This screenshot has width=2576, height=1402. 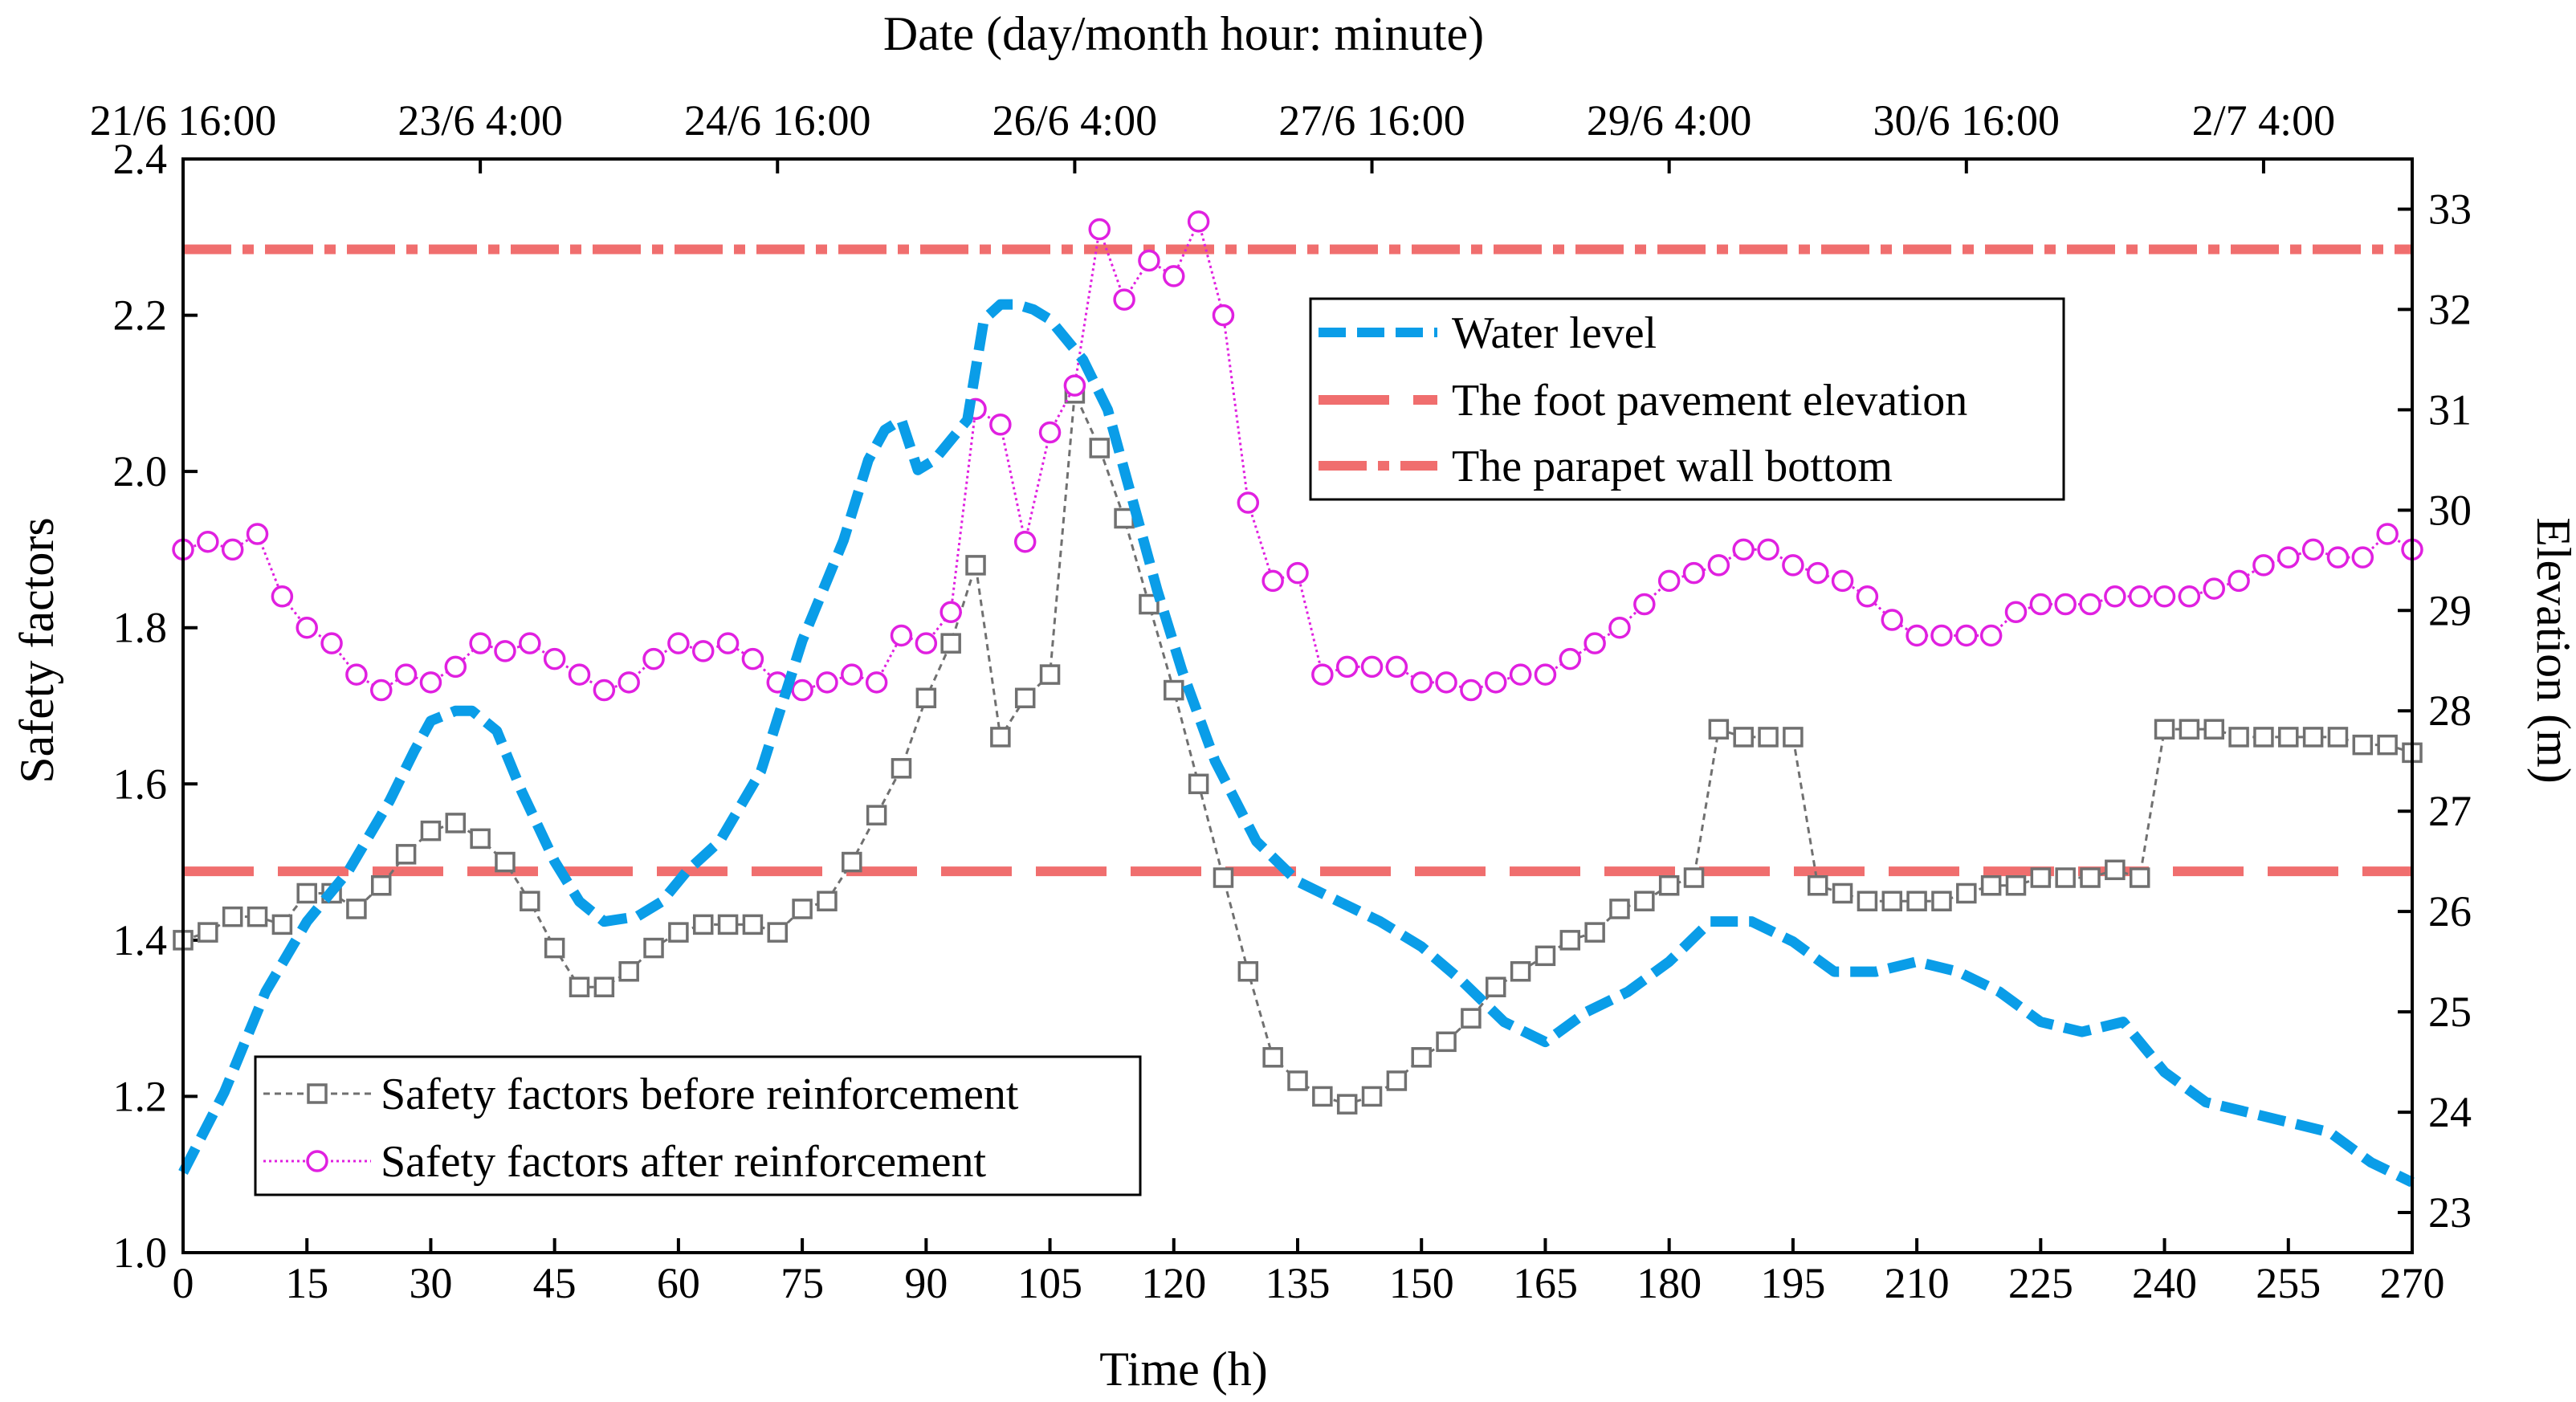 I want to click on top-tick-label: 2/7 4:00, so click(x=2264, y=121).